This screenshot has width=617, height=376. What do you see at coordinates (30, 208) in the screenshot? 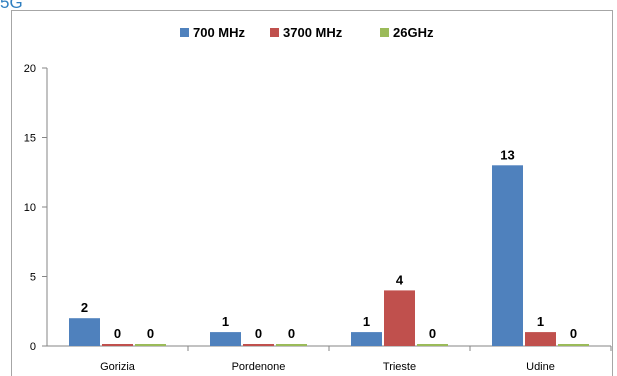
I see `y-tick-label: 10` at bounding box center [30, 208].